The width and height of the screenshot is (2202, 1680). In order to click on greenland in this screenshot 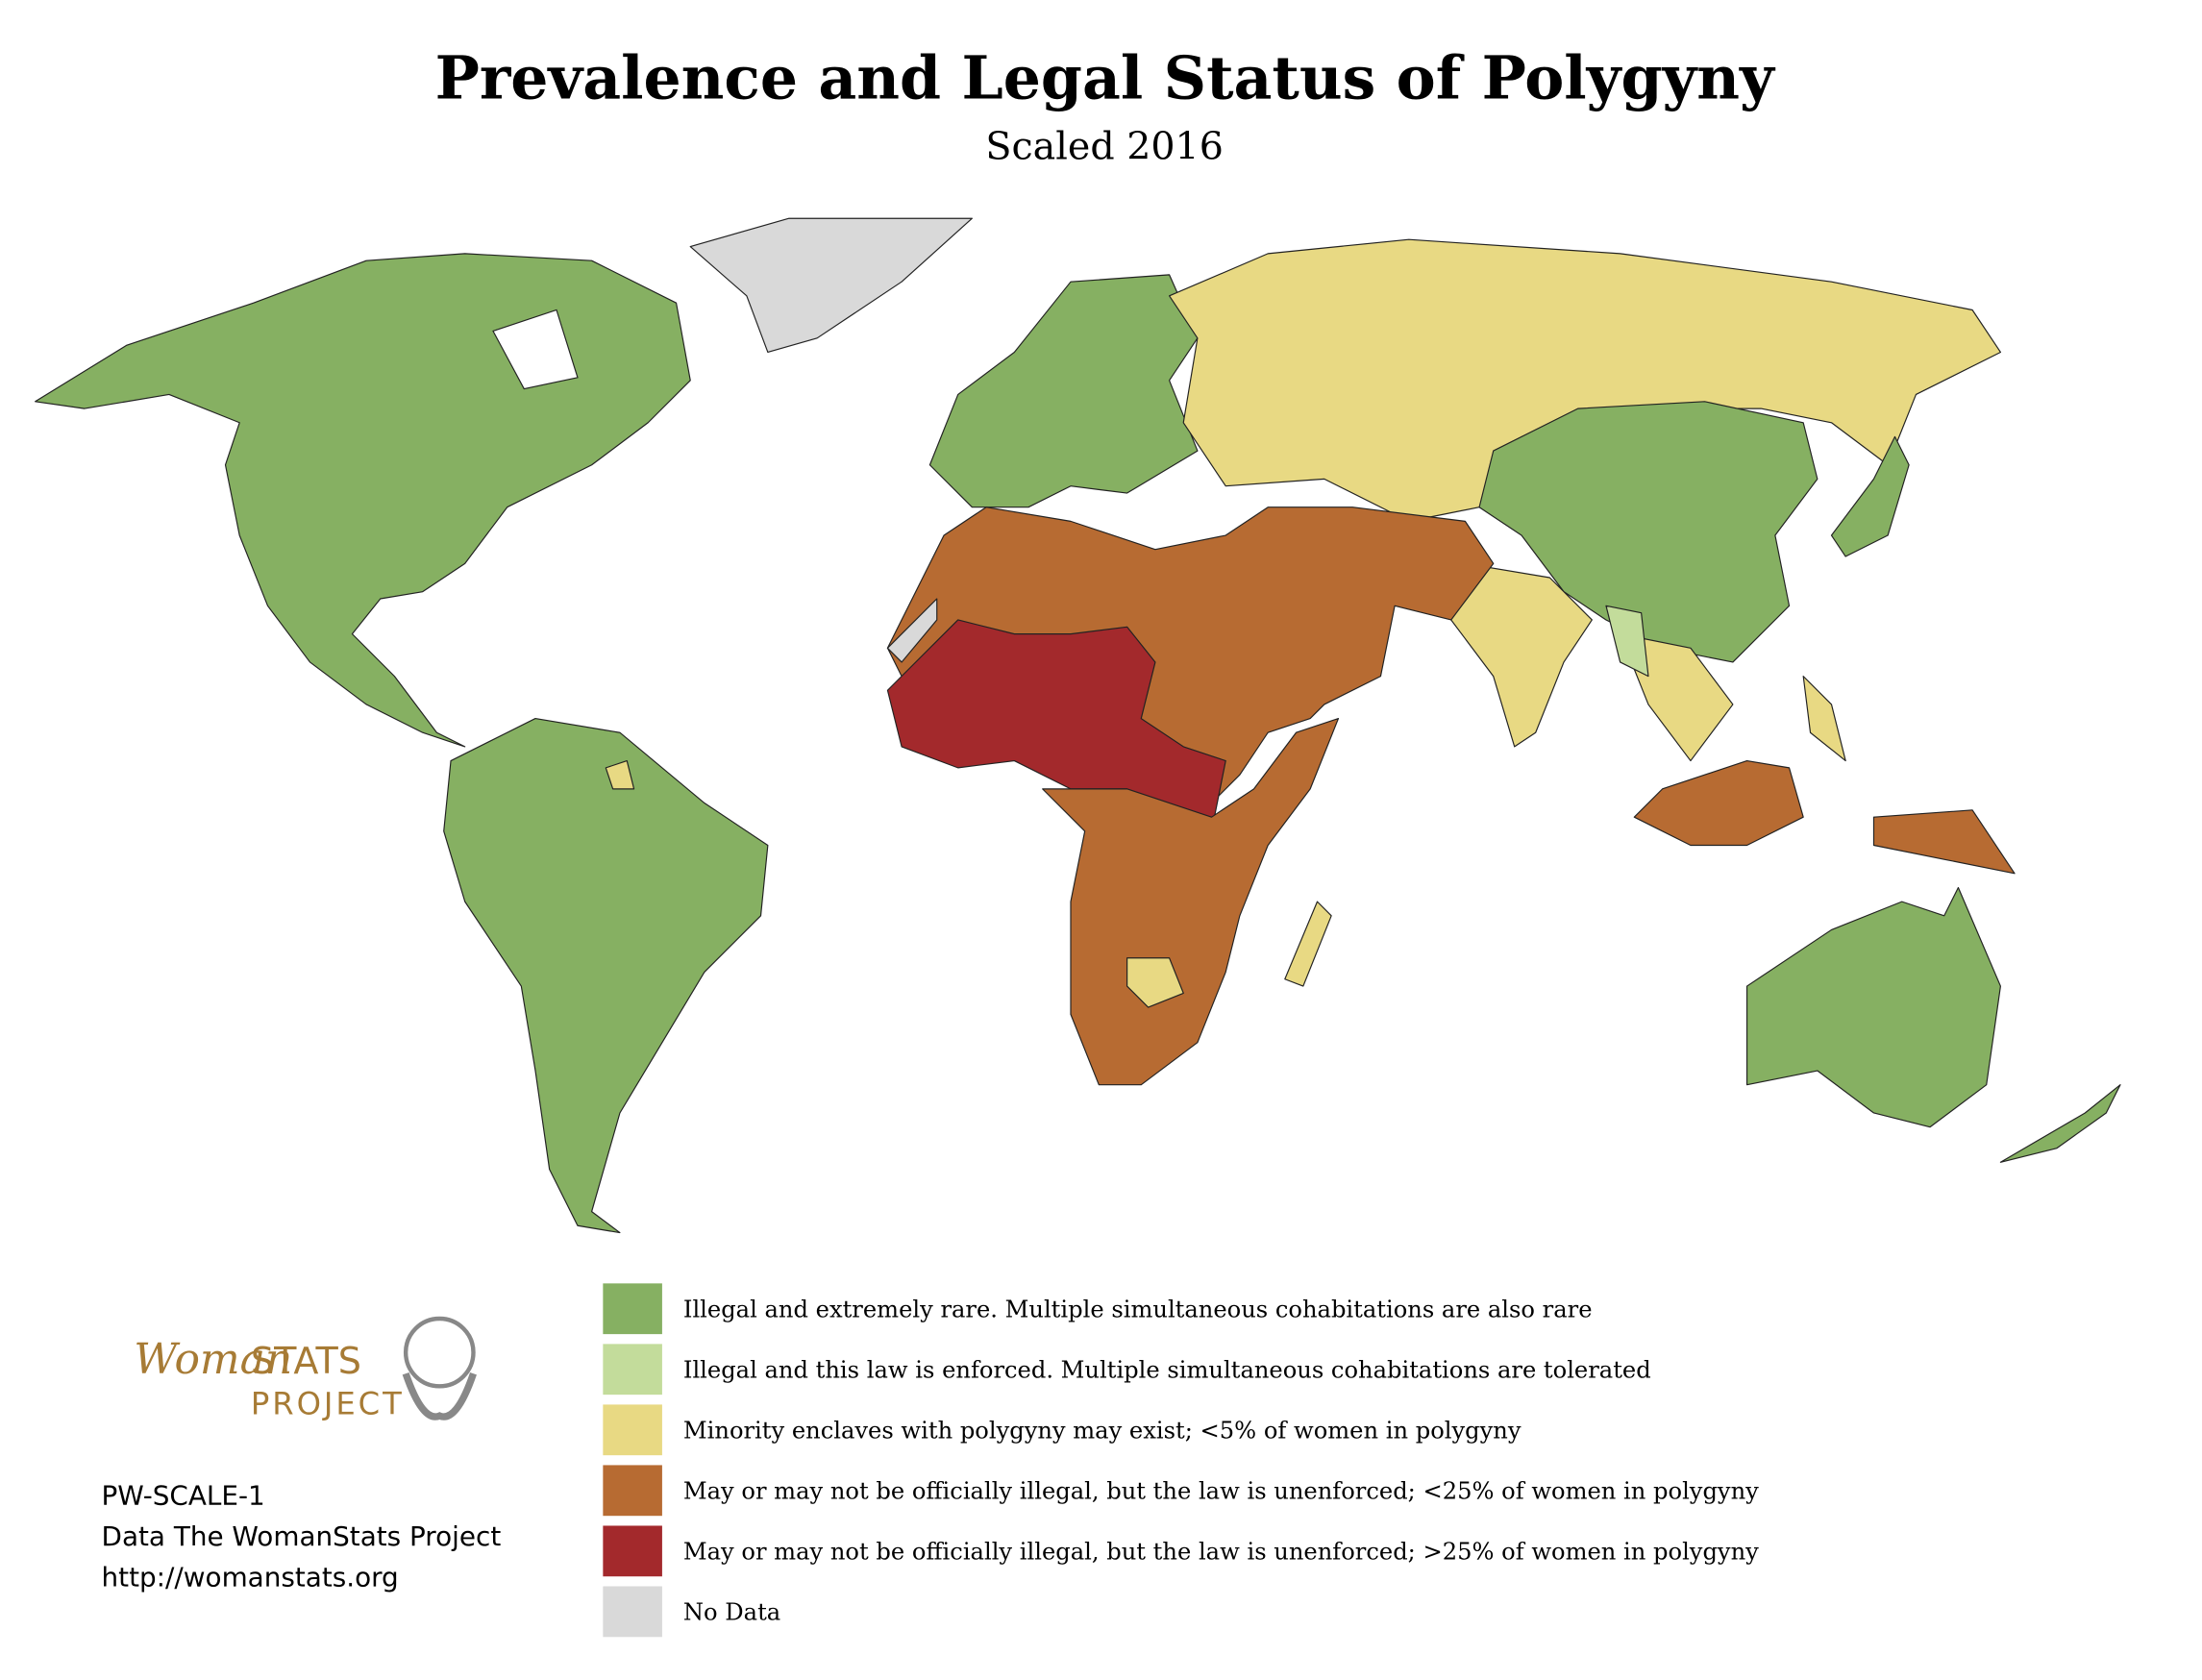, I will do `click(831, 286)`.